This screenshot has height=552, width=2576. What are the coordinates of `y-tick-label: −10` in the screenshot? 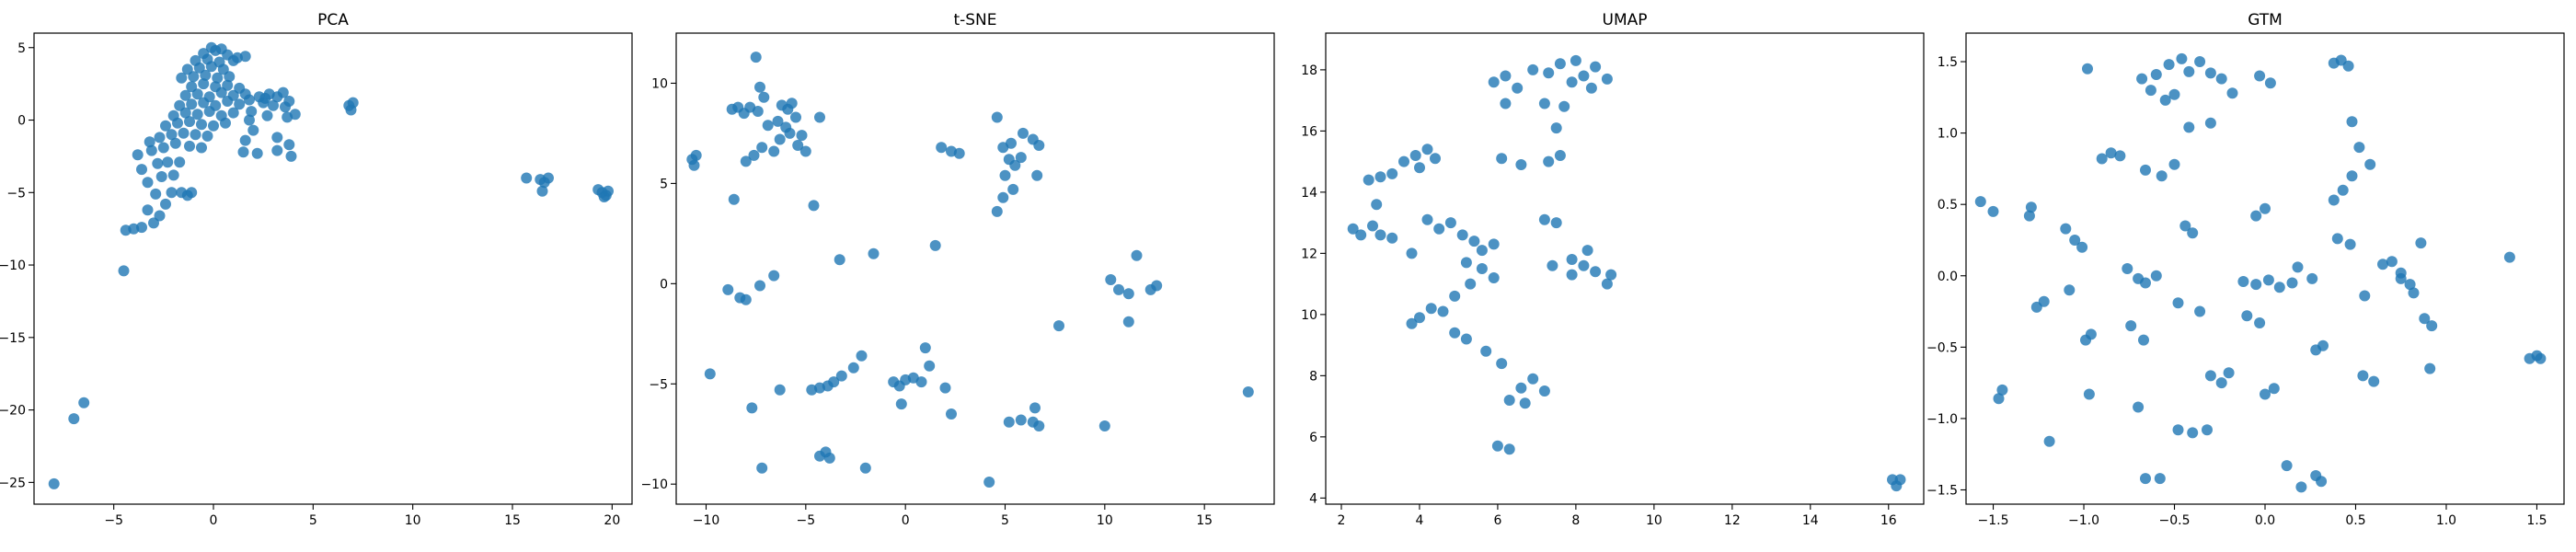 It's located at (654, 484).